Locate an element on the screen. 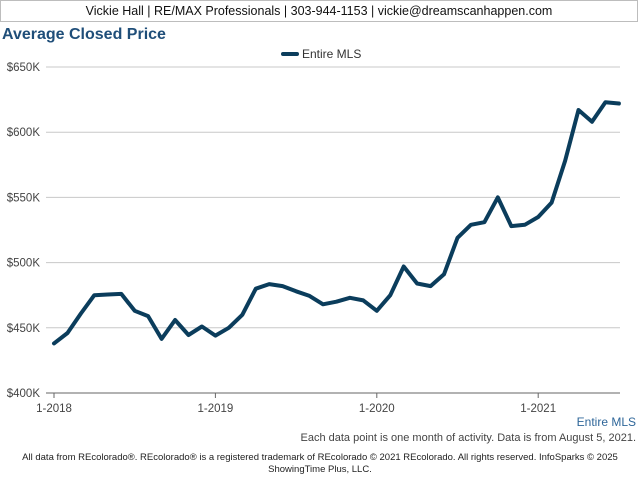 The image size is (640, 480). legend-entry: Entire MLS is located at coordinates (331, 54).